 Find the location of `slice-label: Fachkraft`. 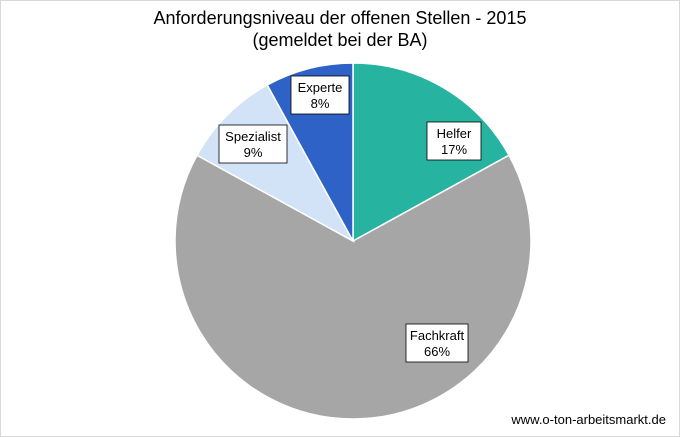

slice-label: Fachkraft is located at coordinates (437, 335).